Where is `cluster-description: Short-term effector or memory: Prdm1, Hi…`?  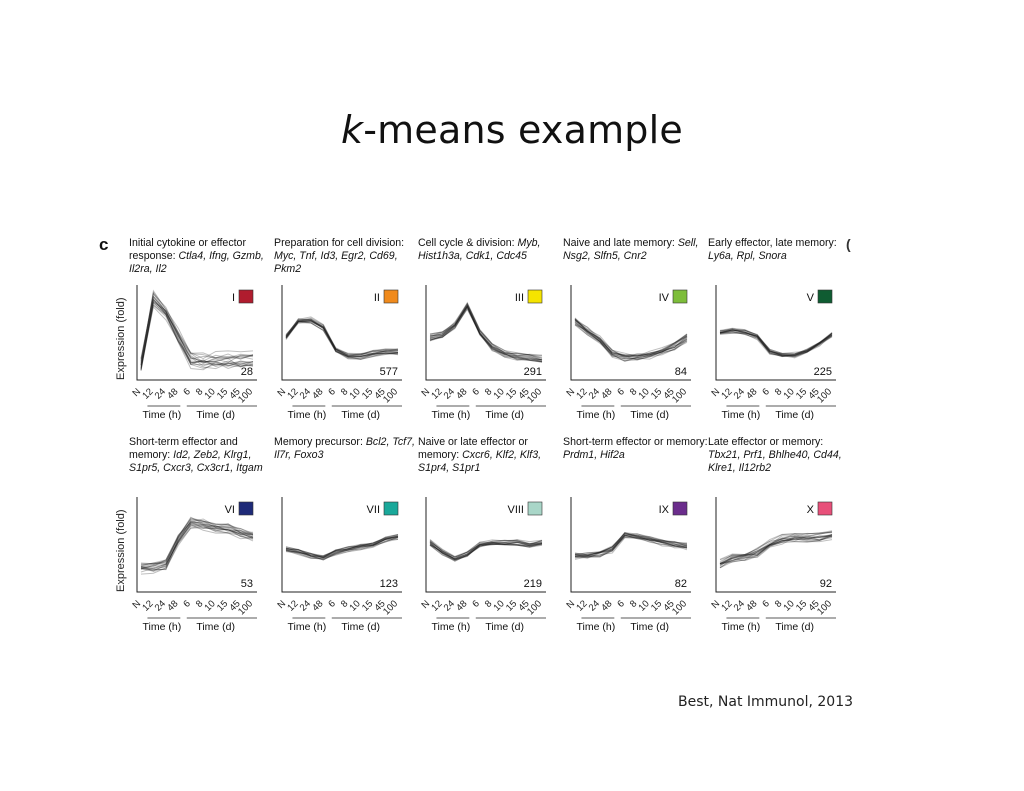
cluster-description: Short-term effector or memory: Prdm1, Hi… is located at coordinates (638, 449).